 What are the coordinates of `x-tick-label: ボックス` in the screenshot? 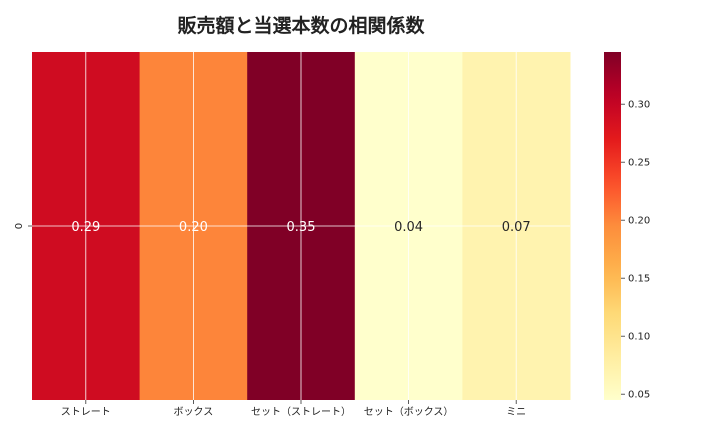 It's located at (194, 412).